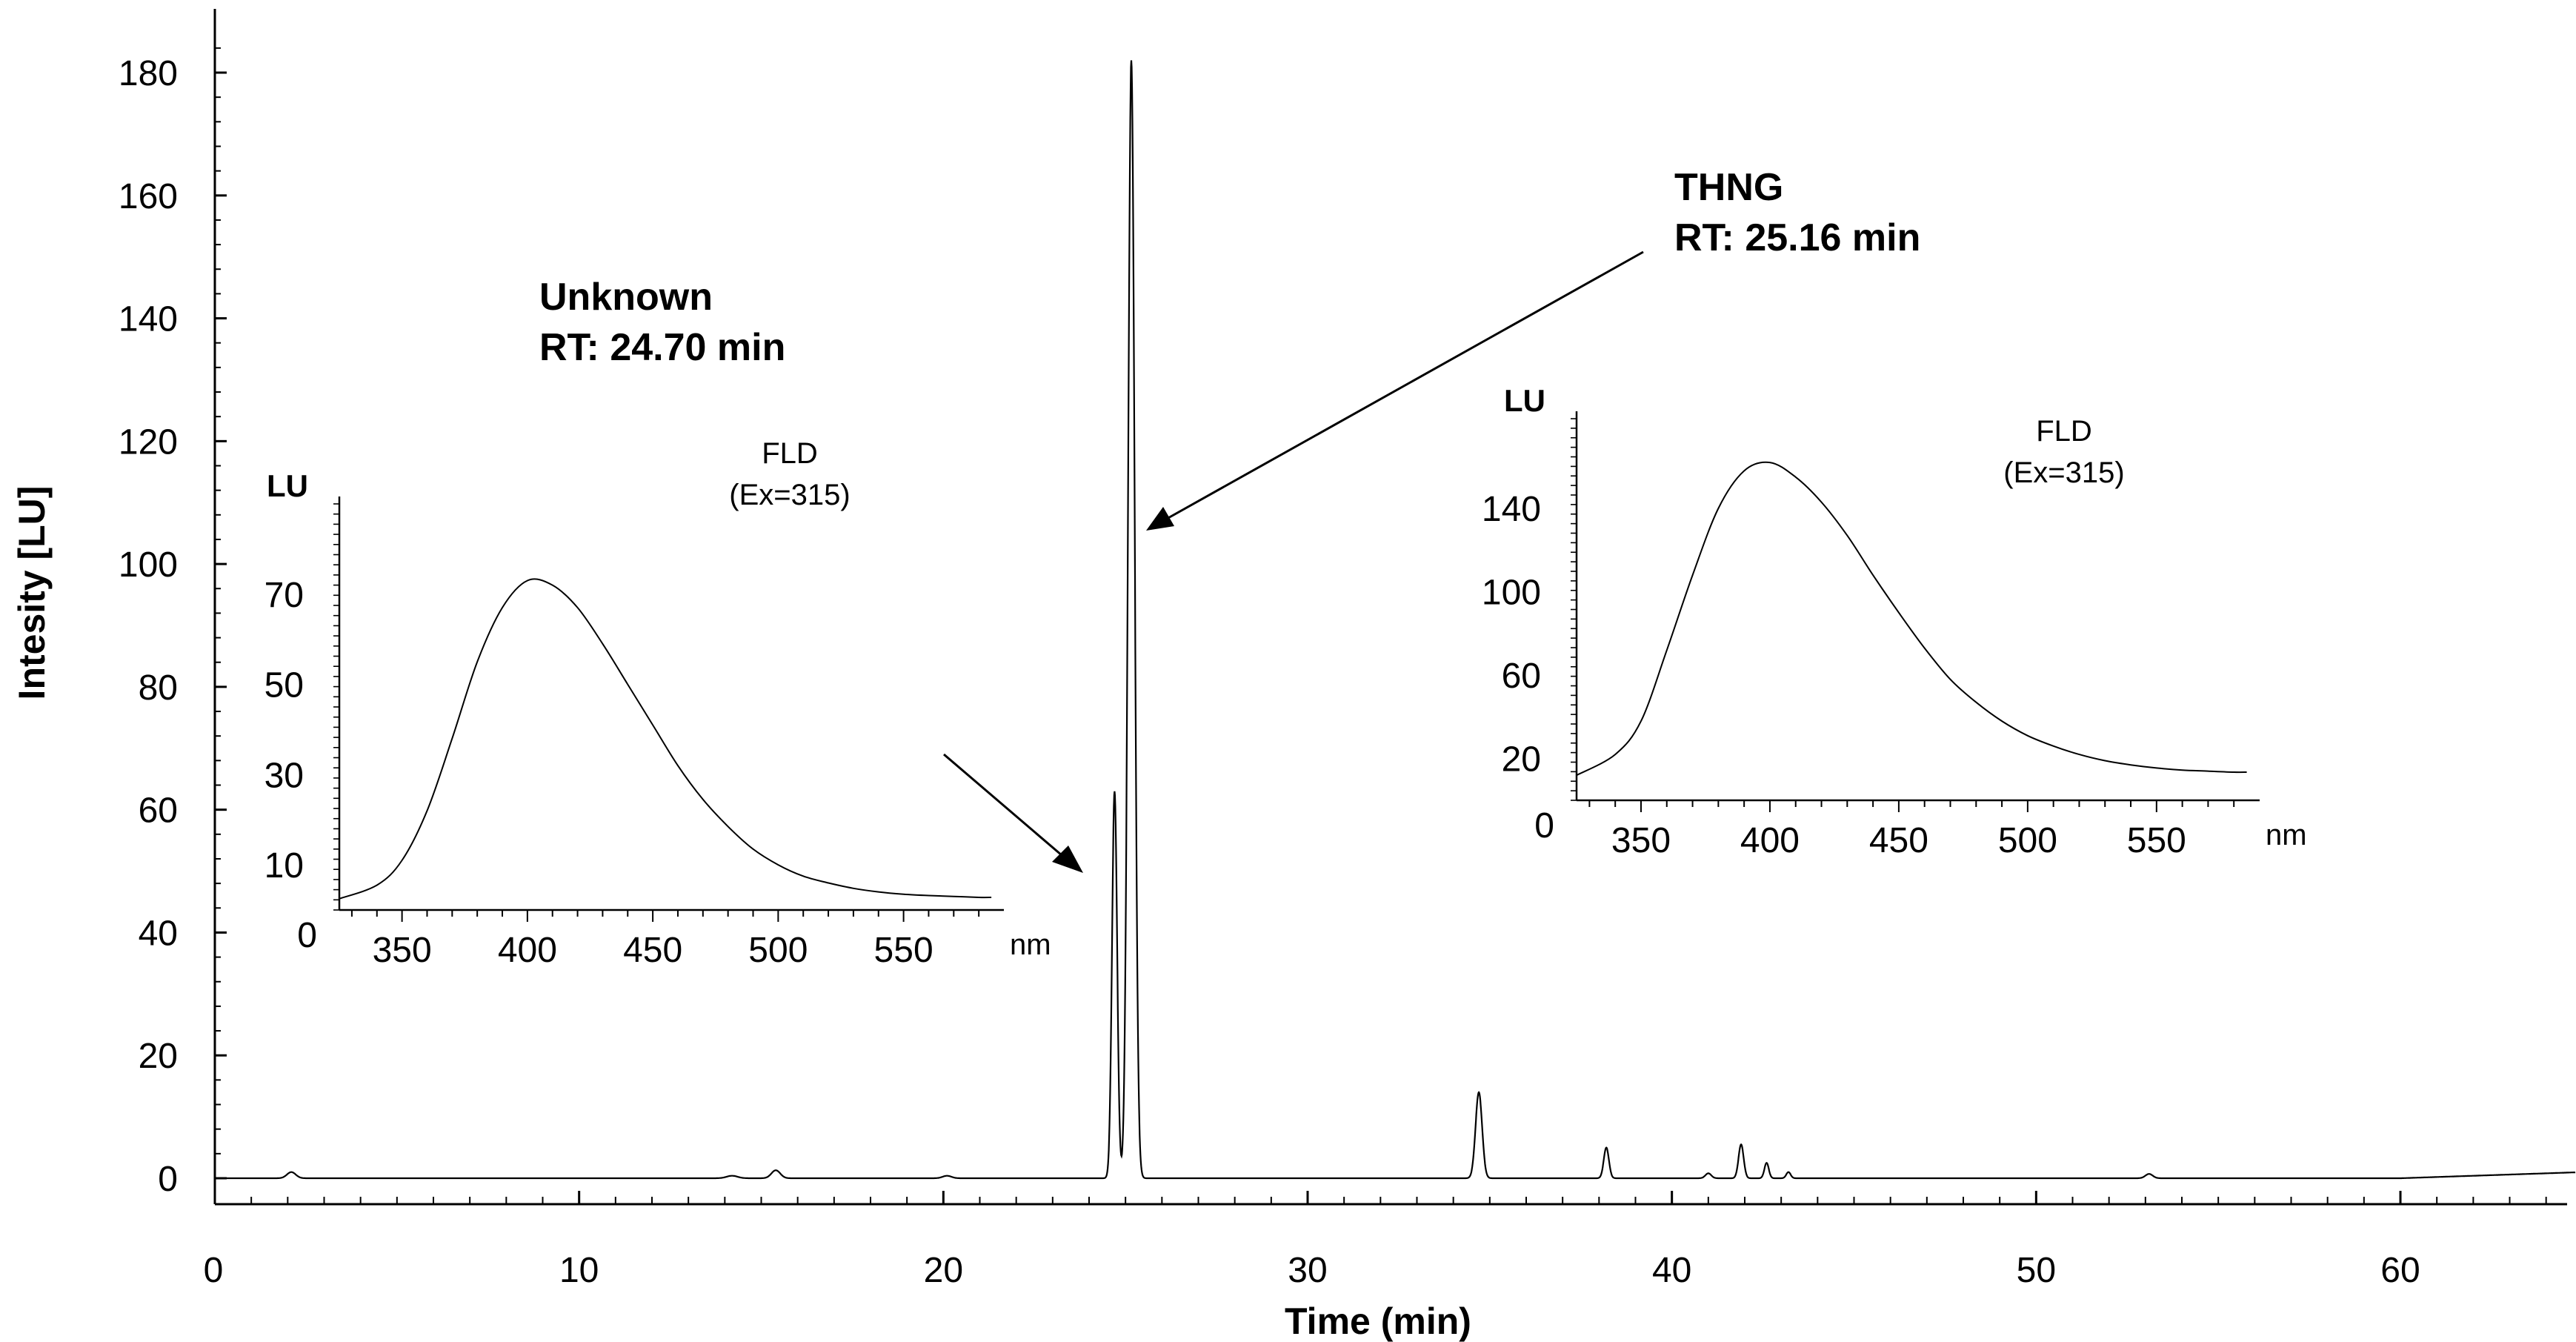 The width and height of the screenshot is (2576, 1342). I want to click on inset-y-tick-label: 140, so click(1511, 509).